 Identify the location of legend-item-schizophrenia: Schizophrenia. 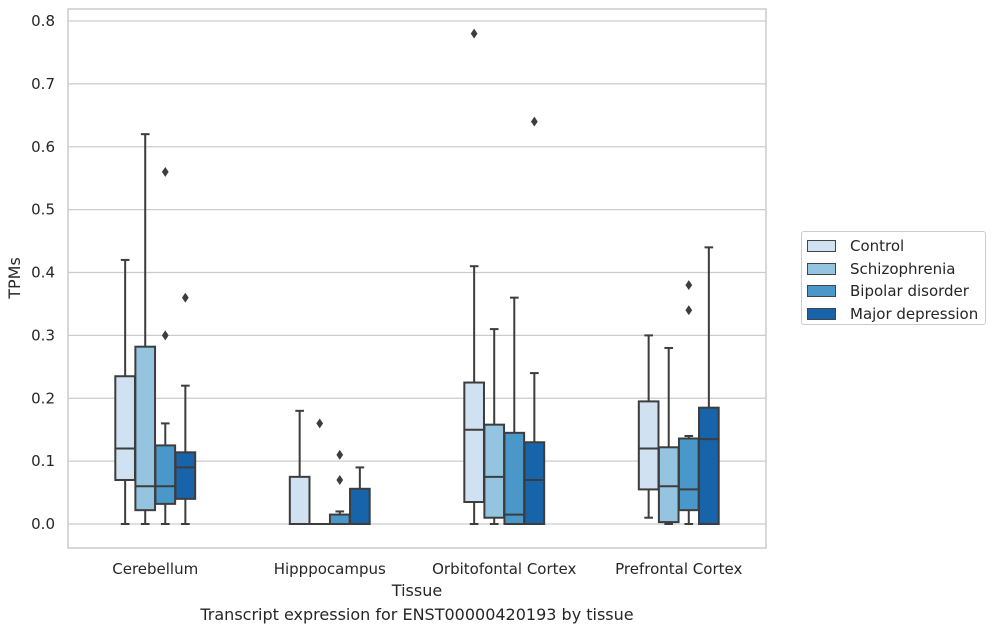
(896, 269).